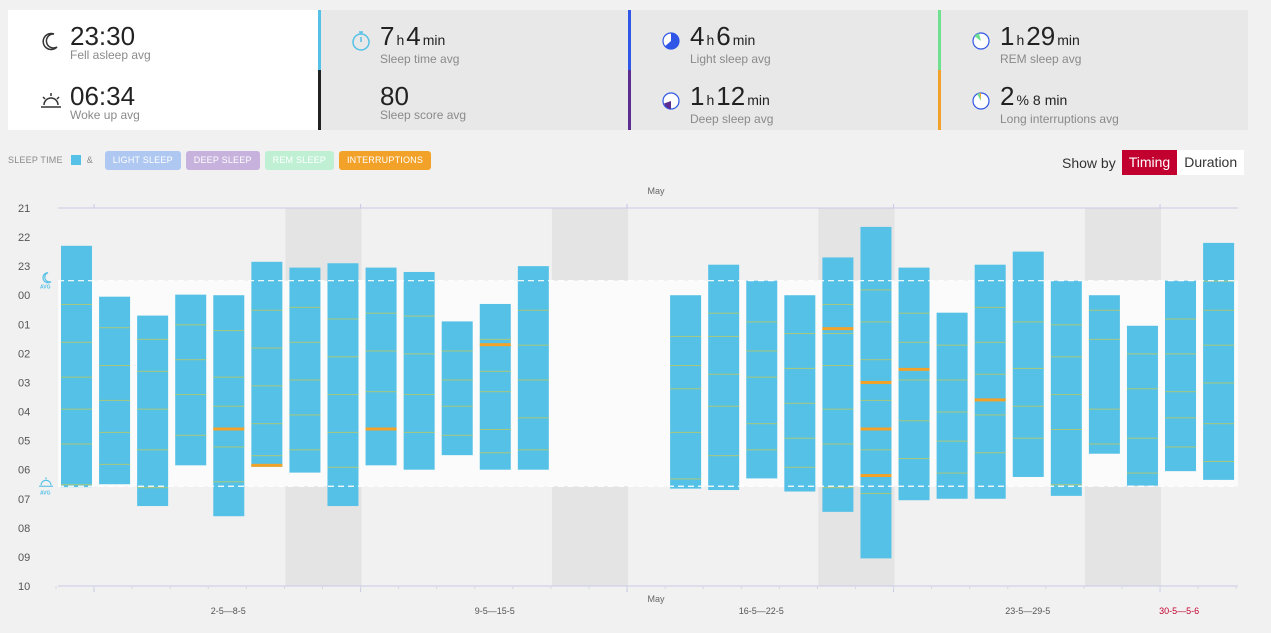  Describe the element at coordinates (24, 500) in the screenshot. I see `y-tick-label: 07` at that location.